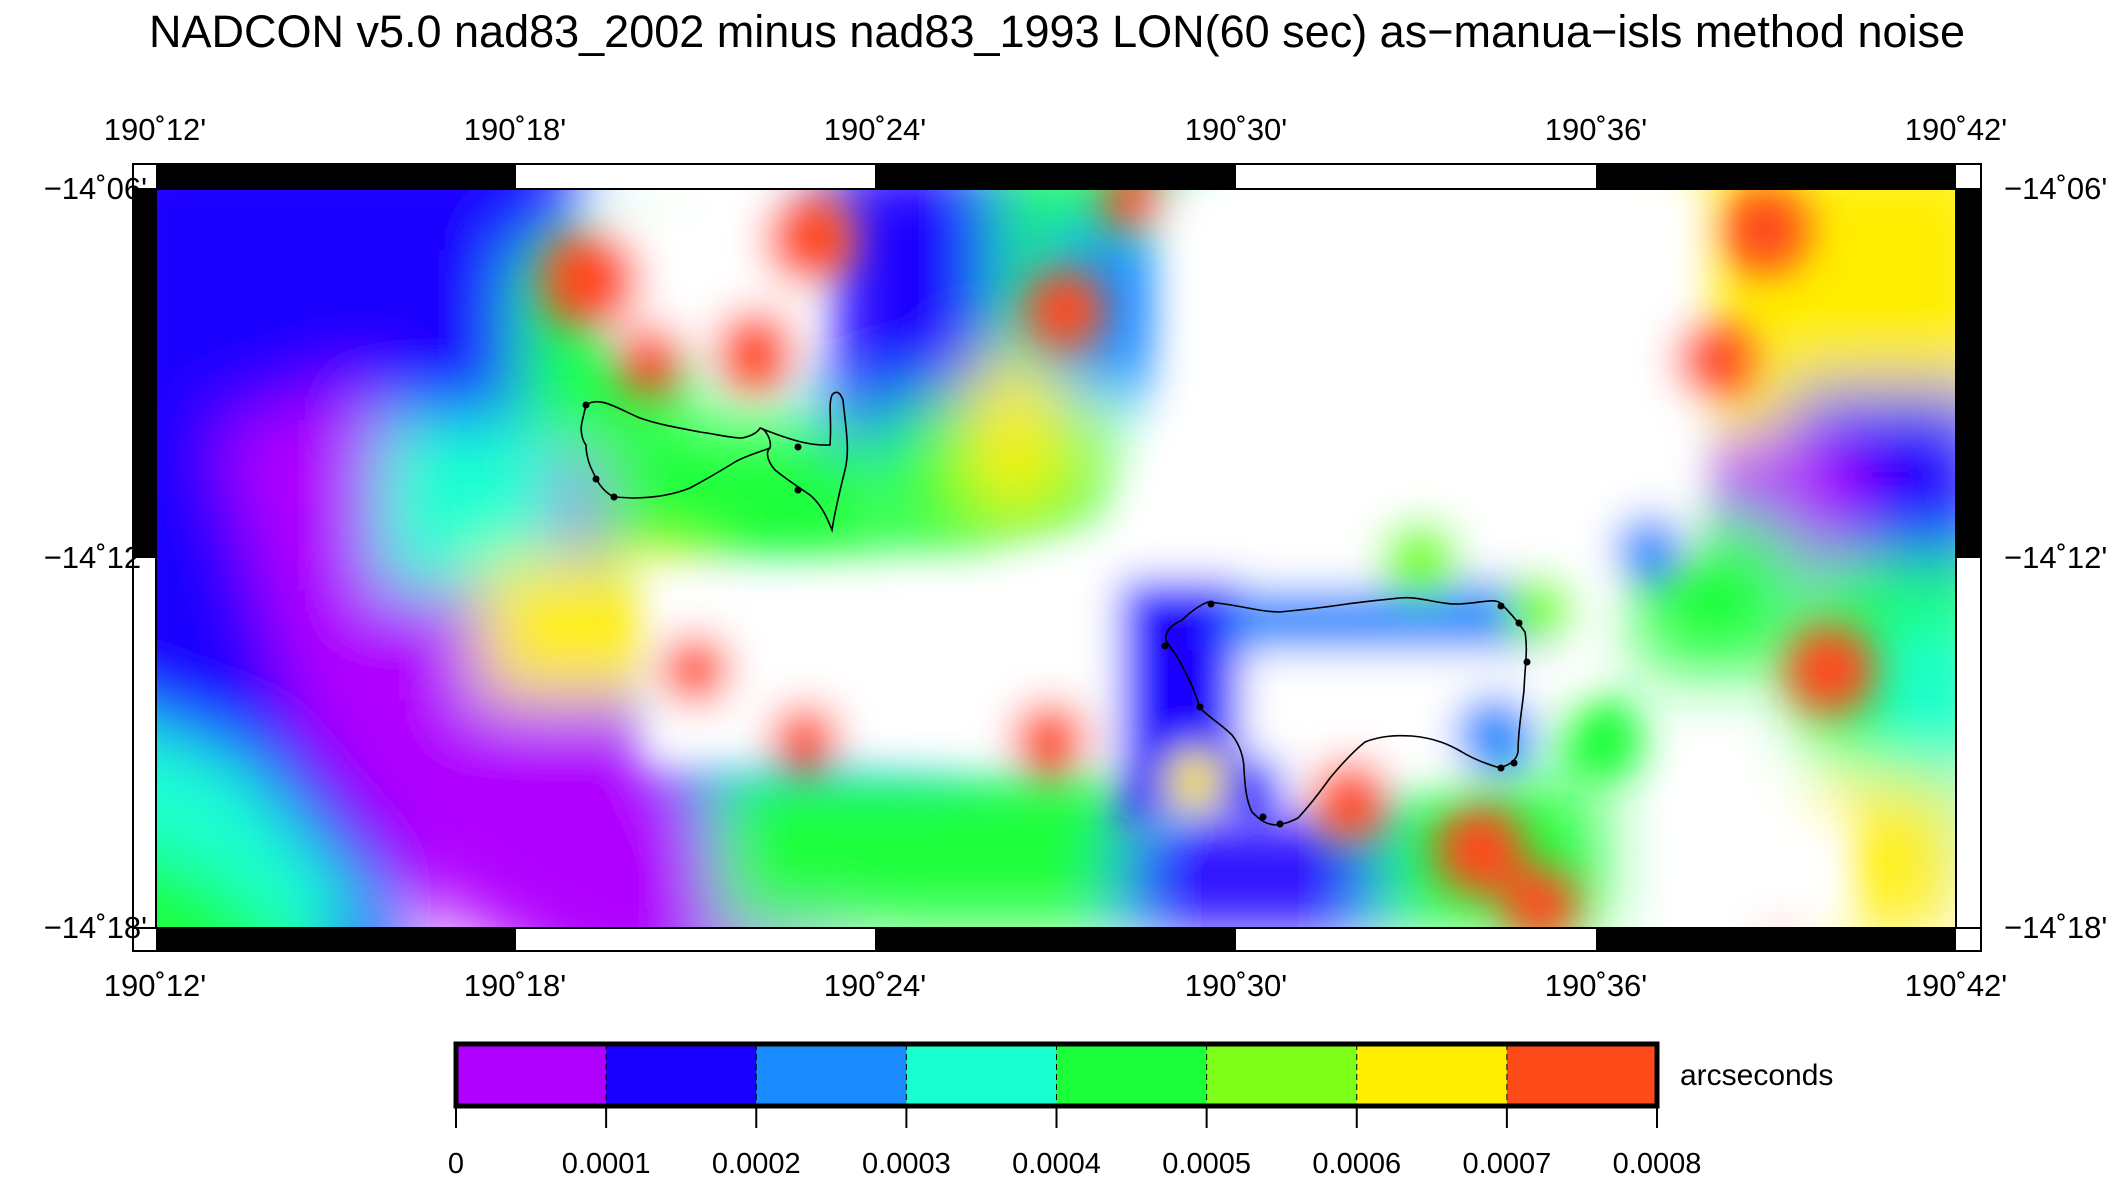 The width and height of the screenshot is (2114, 1180). What do you see at coordinates (95, 188) in the screenshot?
I see `lat-label-left-1: −14˚06'` at bounding box center [95, 188].